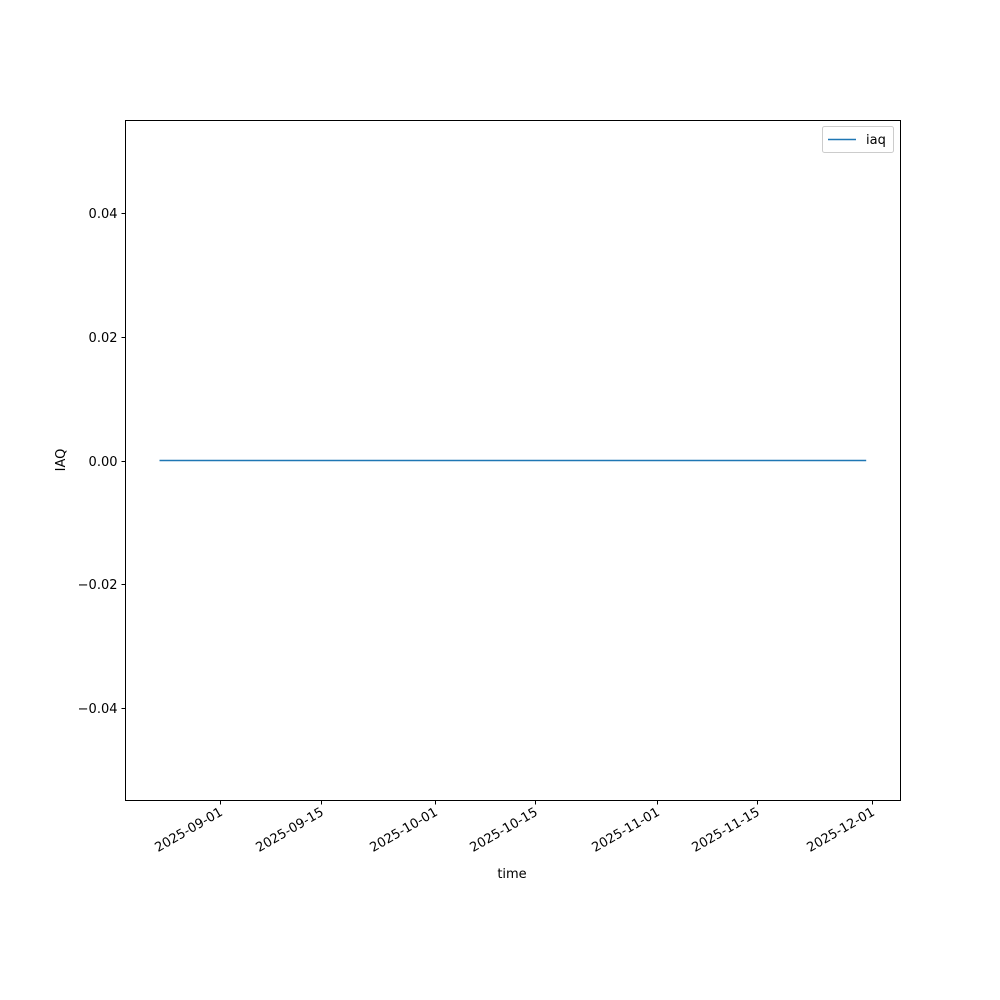  What do you see at coordinates (876, 140) in the screenshot?
I see `legend-label-iaq: iaq` at bounding box center [876, 140].